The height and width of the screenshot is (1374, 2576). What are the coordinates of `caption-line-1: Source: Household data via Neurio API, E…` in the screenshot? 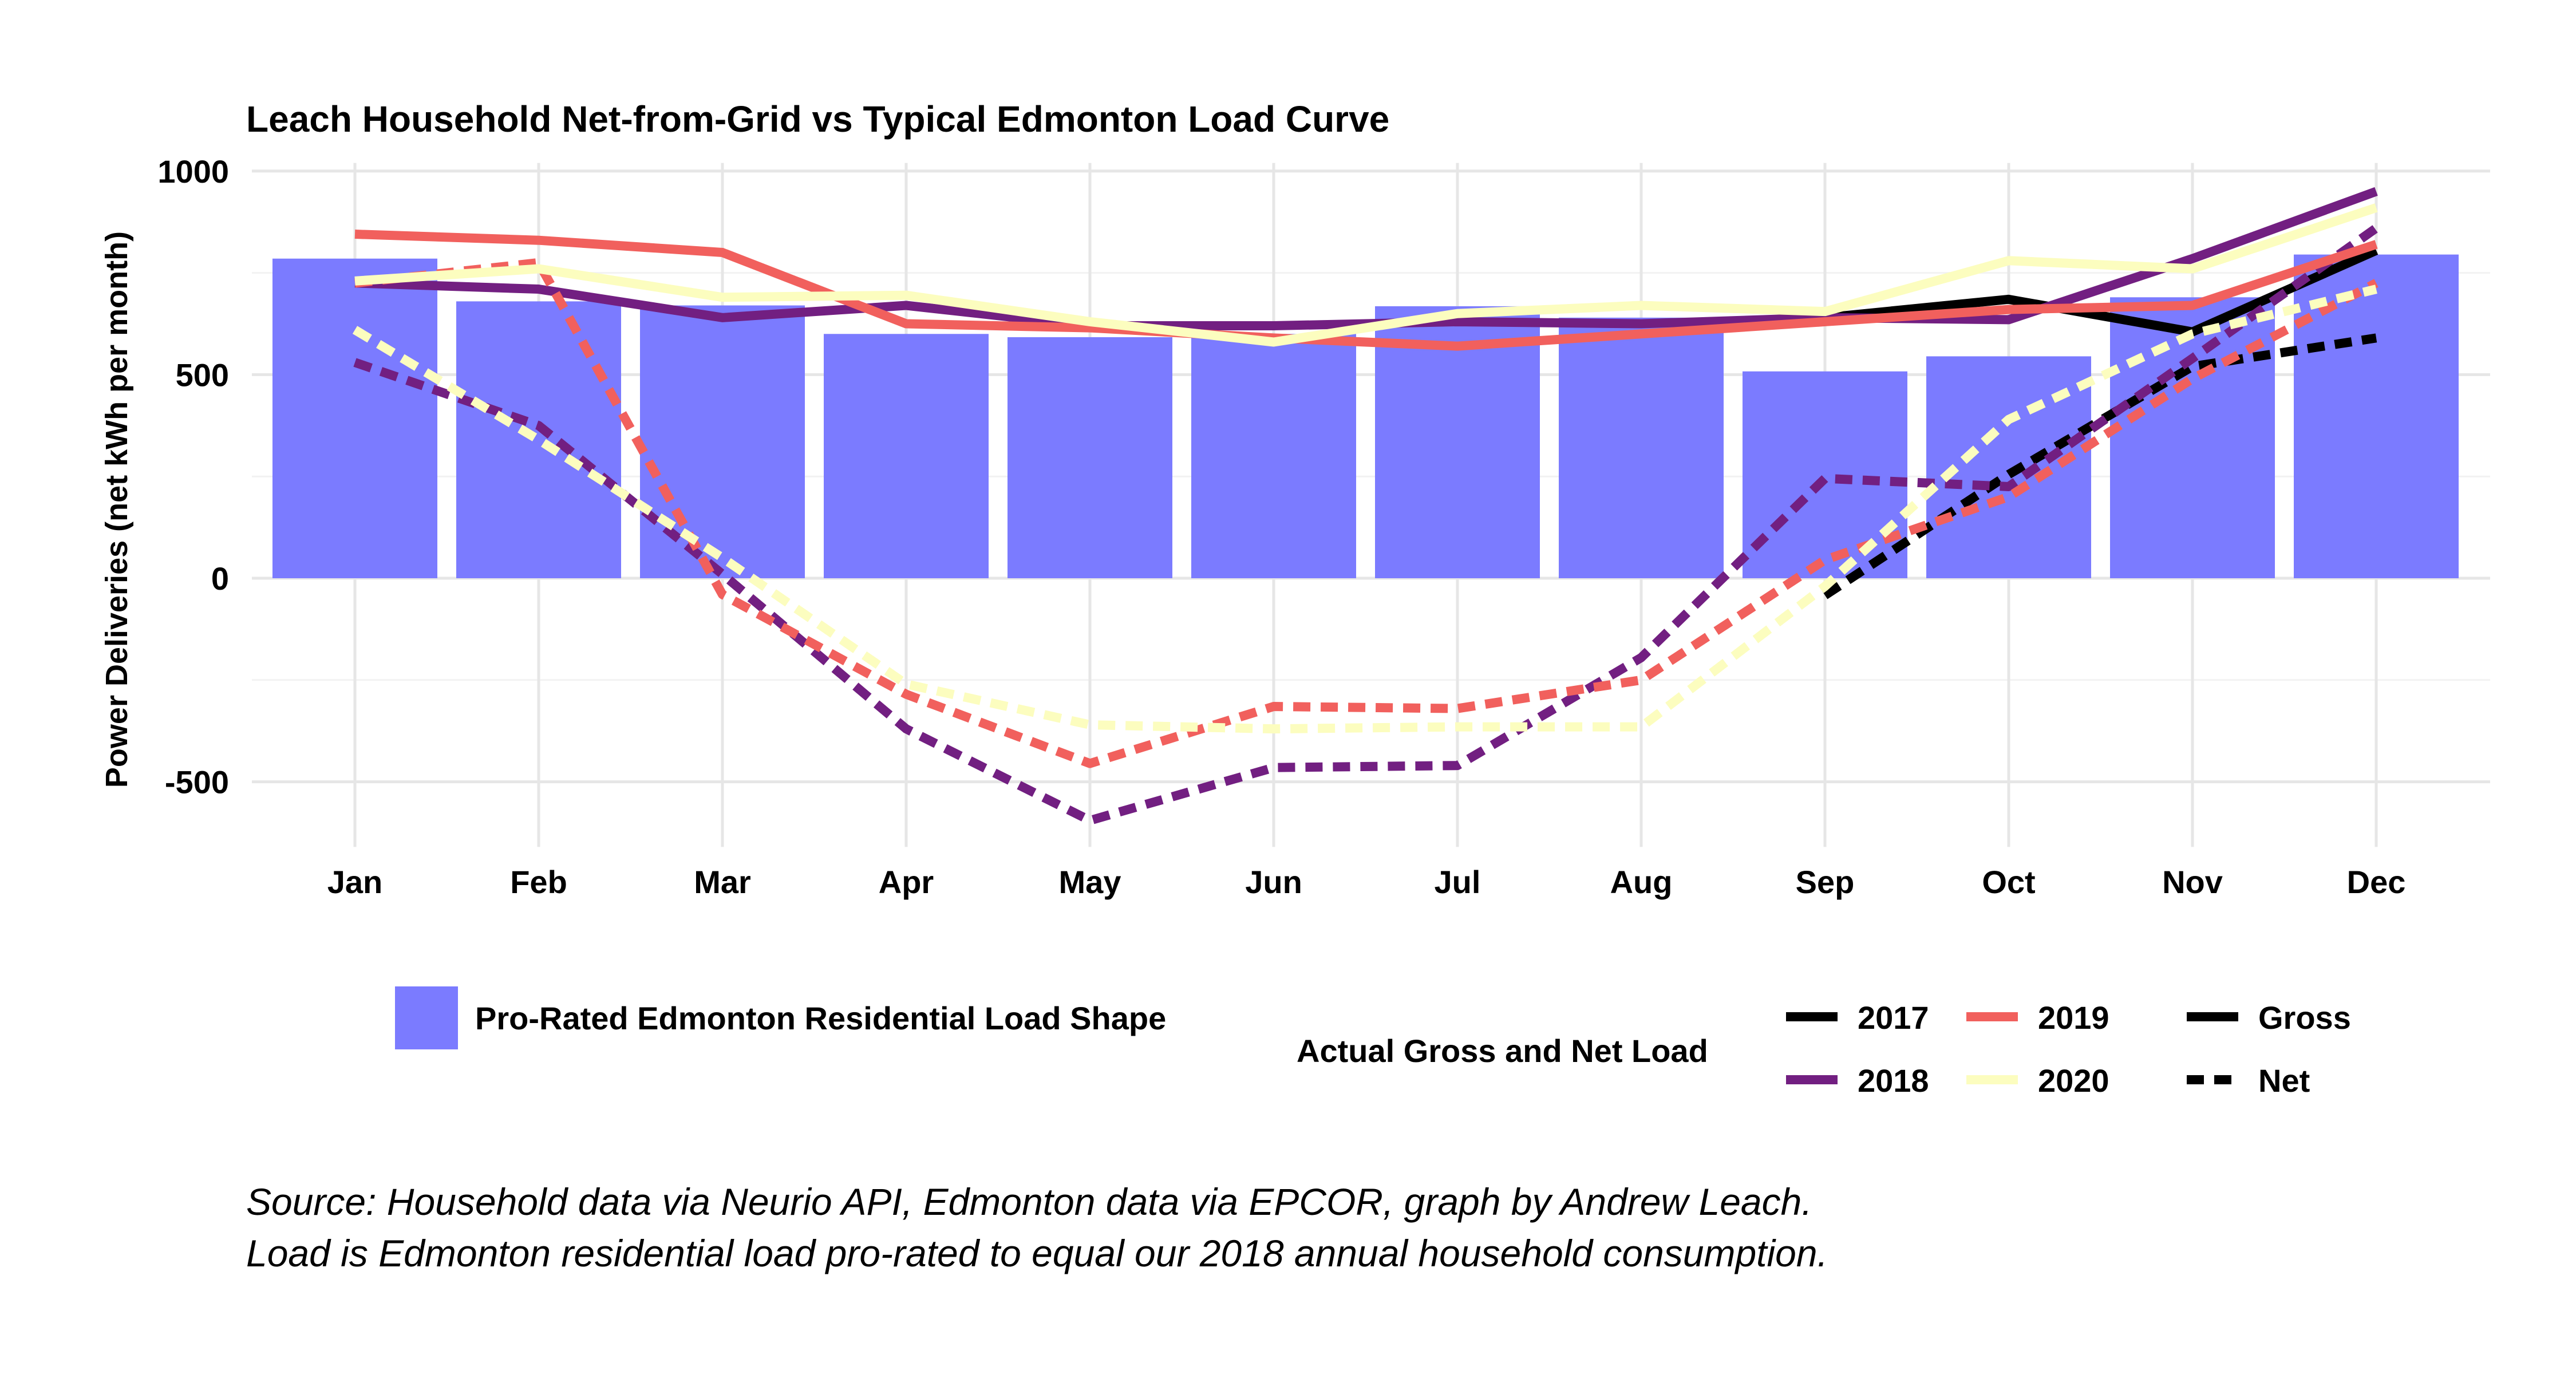 It's located at (1029, 1202).